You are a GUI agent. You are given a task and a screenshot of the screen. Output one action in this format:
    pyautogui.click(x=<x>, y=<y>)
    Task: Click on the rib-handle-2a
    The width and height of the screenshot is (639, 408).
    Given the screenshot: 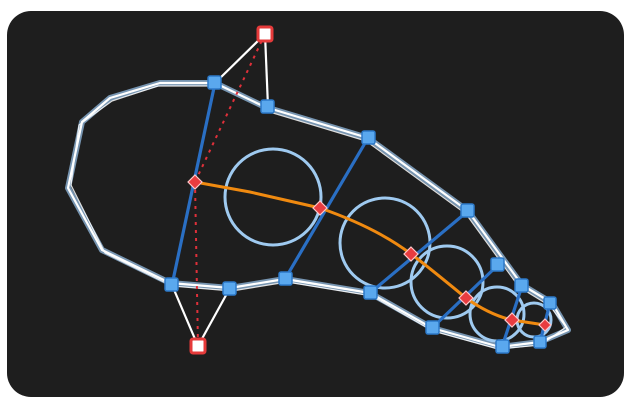 What is the action you would take?
    pyautogui.click(x=368, y=137)
    